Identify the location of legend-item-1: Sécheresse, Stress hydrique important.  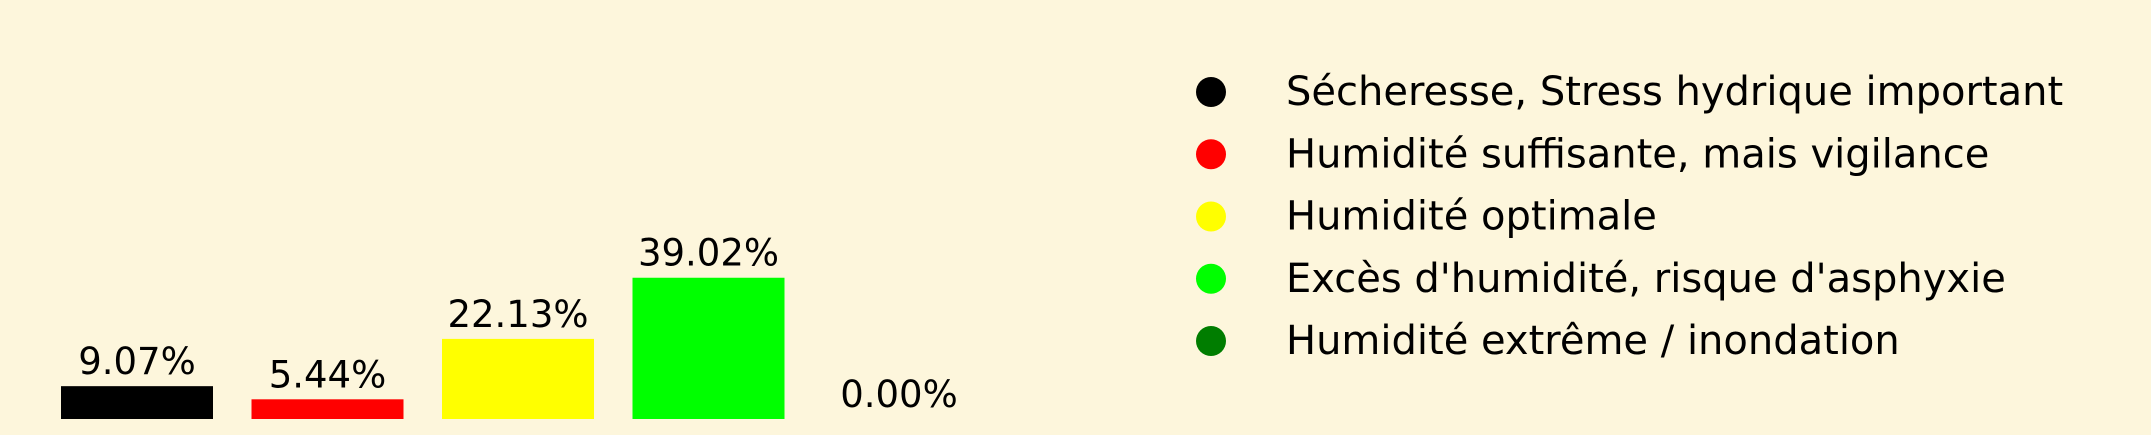
(1629, 92).